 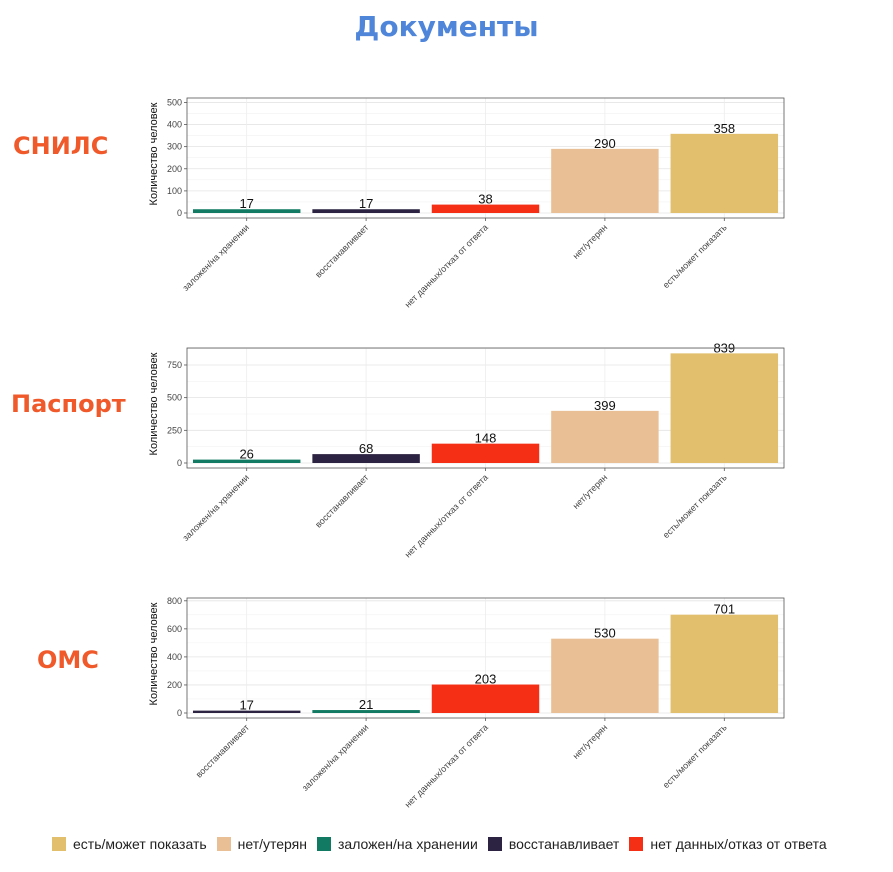 I want to click on legend-label: восстанавливает, so click(x=564, y=844).